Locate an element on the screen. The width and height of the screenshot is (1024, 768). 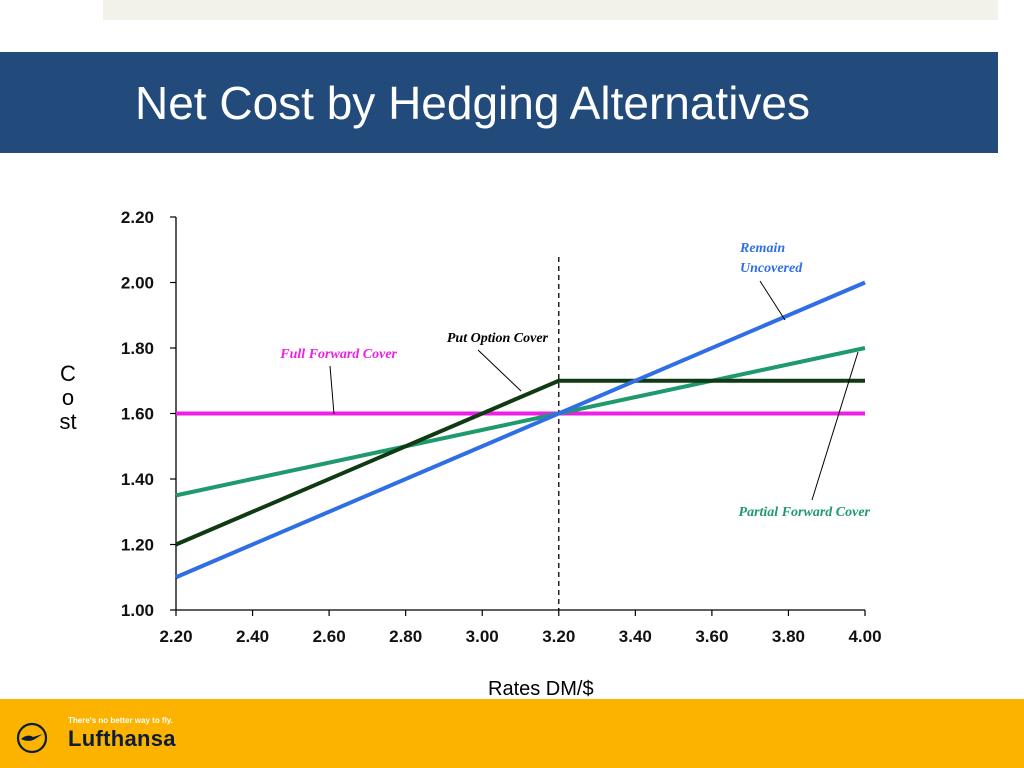
series-line-put-option-cover is located at coordinates (520, 462).